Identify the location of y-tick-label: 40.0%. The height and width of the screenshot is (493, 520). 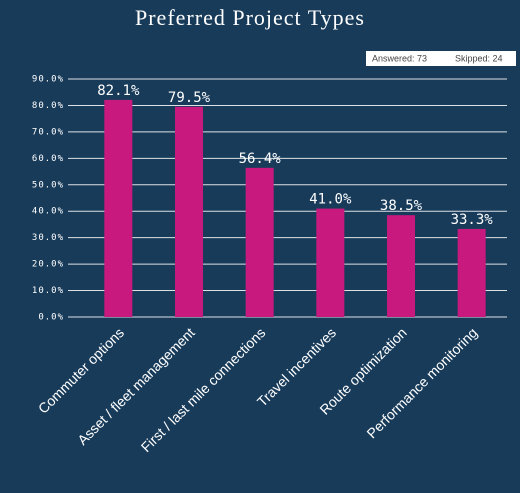
(48, 212).